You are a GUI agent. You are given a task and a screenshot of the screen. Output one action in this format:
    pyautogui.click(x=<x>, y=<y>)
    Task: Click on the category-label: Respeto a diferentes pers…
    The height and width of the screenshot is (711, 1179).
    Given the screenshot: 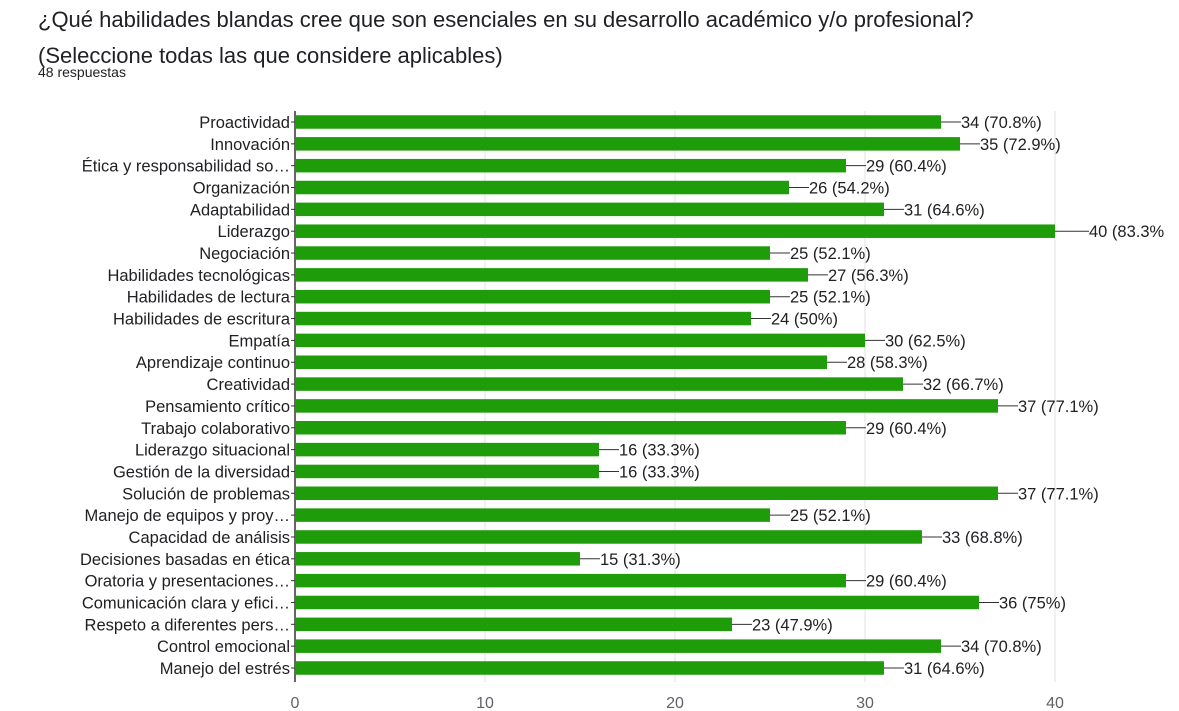 What is the action you would take?
    pyautogui.click(x=187, y=625)
    